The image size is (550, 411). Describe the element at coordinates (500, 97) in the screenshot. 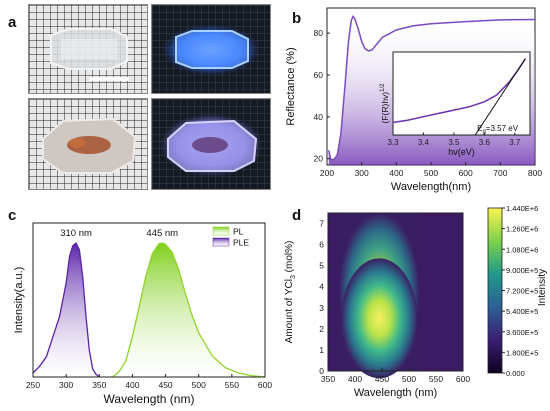

I see `inset-fit-line` at that location.